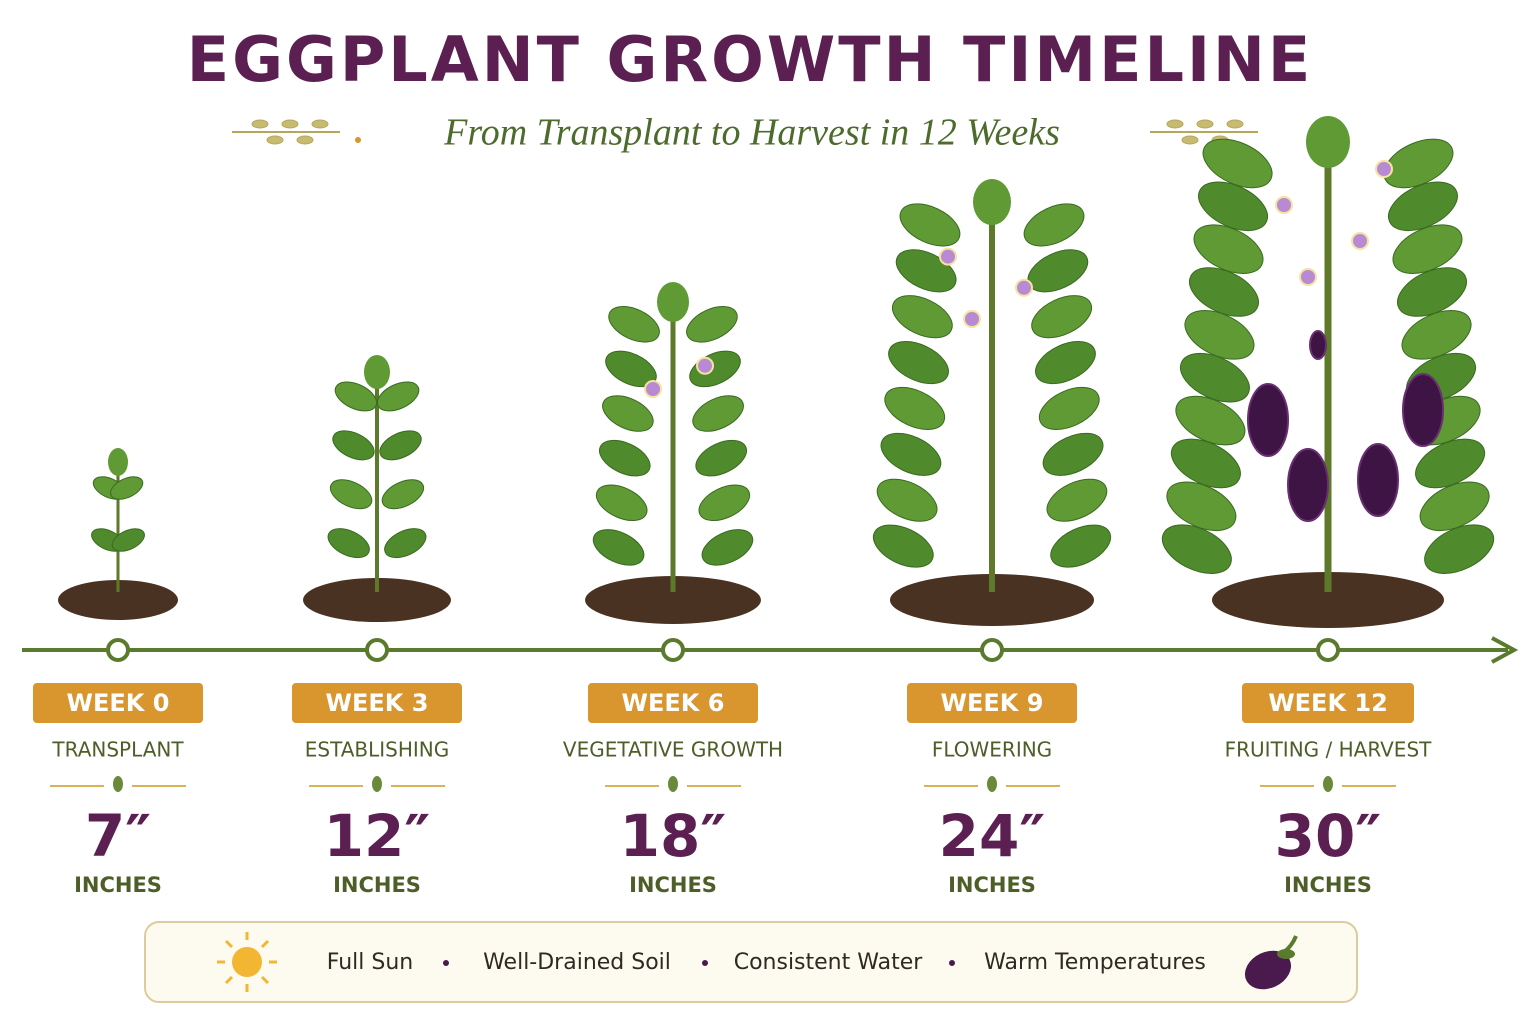 This screenshot has width=1536, height=1024. I want to click on stage-name: FLOWERING, so click(992, 750).